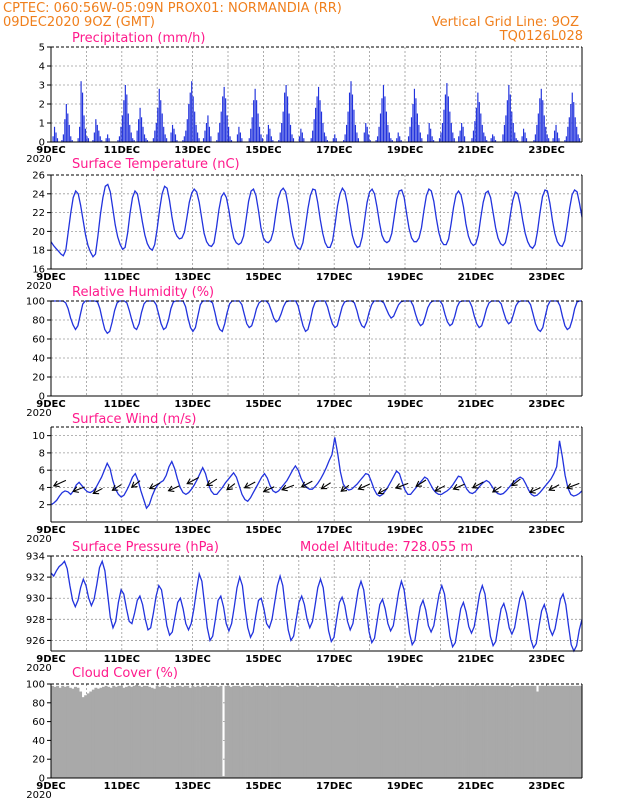 This screenshot has width=618, height=800. Describe the element at coordinates (263, 277) in the screenshot. I see `temp-xtick-label: 15DEC` at that location.